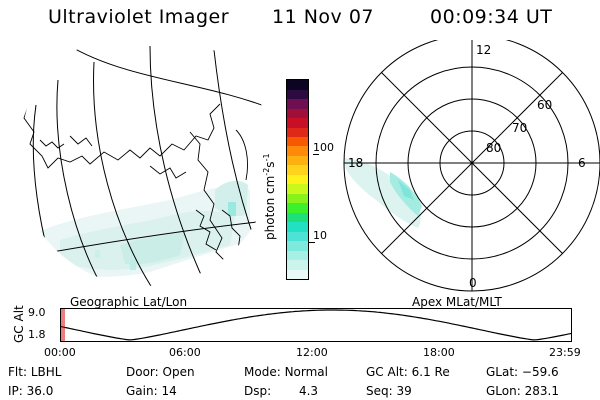 Image resolution: width=600 pixels, height=400 pixels. Describe the element at coordinates (144, 228) in the screenshot. I see `emission-region` at that location.